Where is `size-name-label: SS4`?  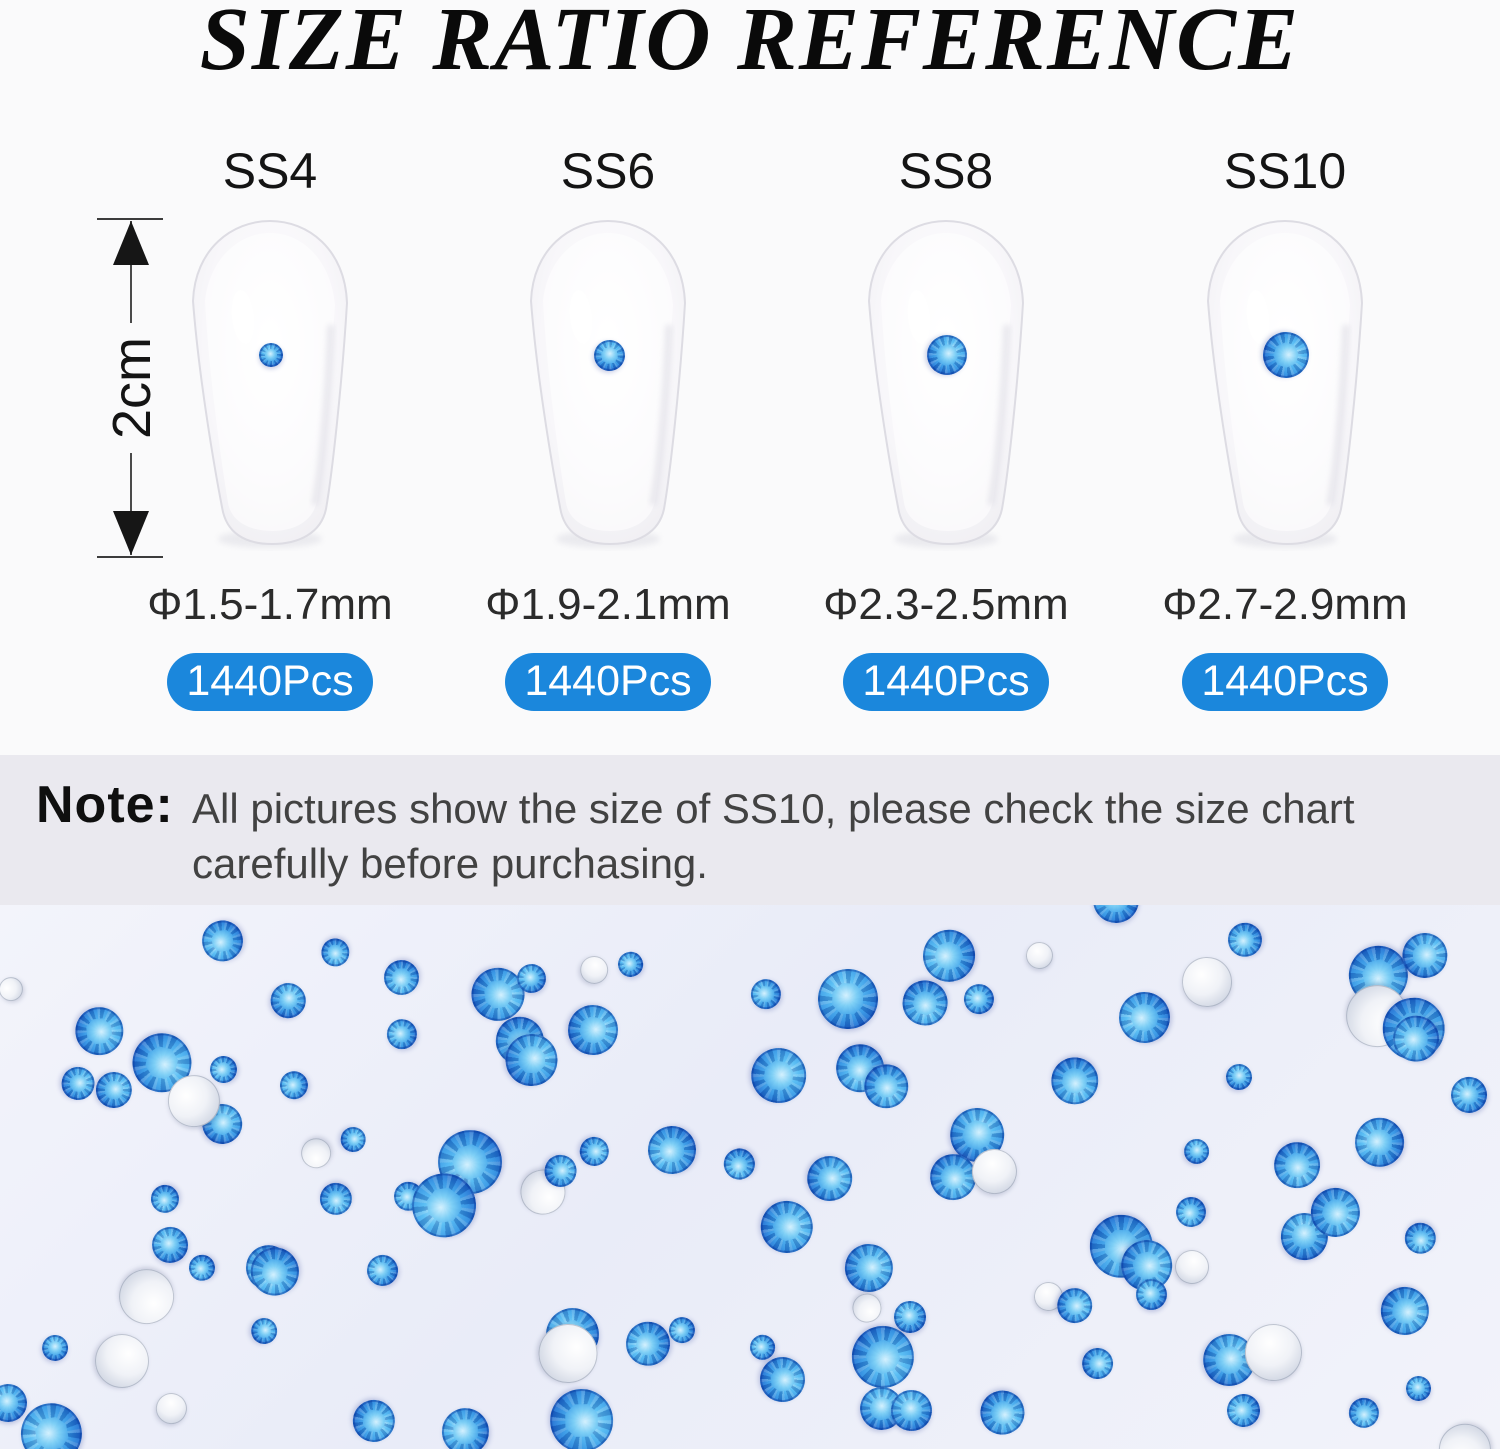 size-name-label: SS4 is located at coordinates (270, 171).